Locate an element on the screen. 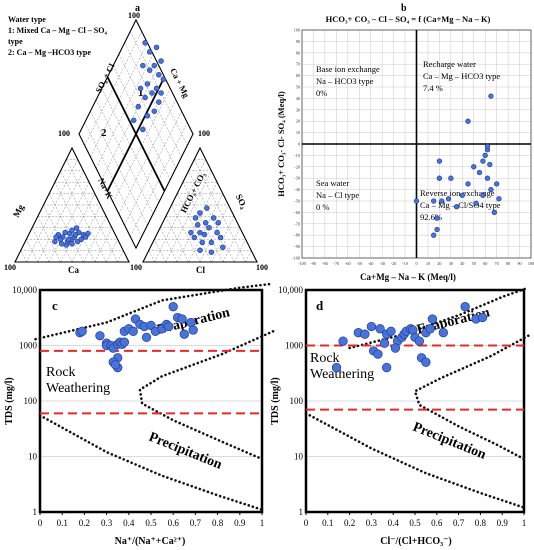 The height and width of the screenshot is (550, 534). panel-d-points is located at coordinates (409, 337).